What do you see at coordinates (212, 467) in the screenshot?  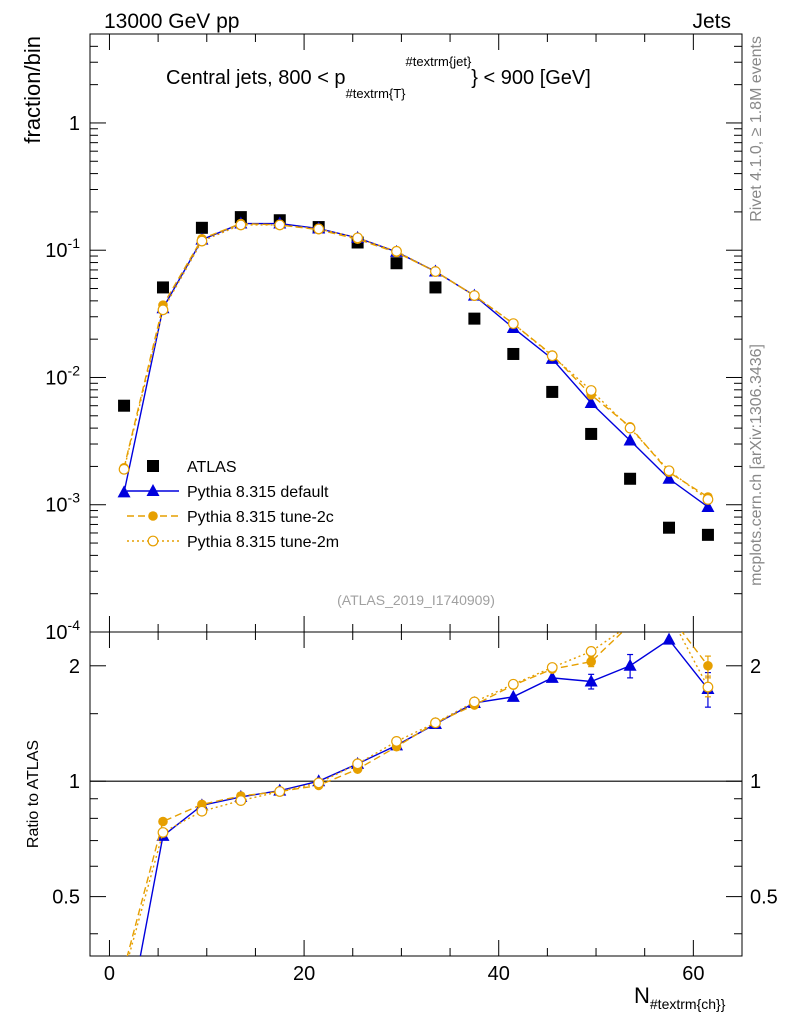 I see `legend-label-atlas: ATLAS` at bounding box center [212, 467].